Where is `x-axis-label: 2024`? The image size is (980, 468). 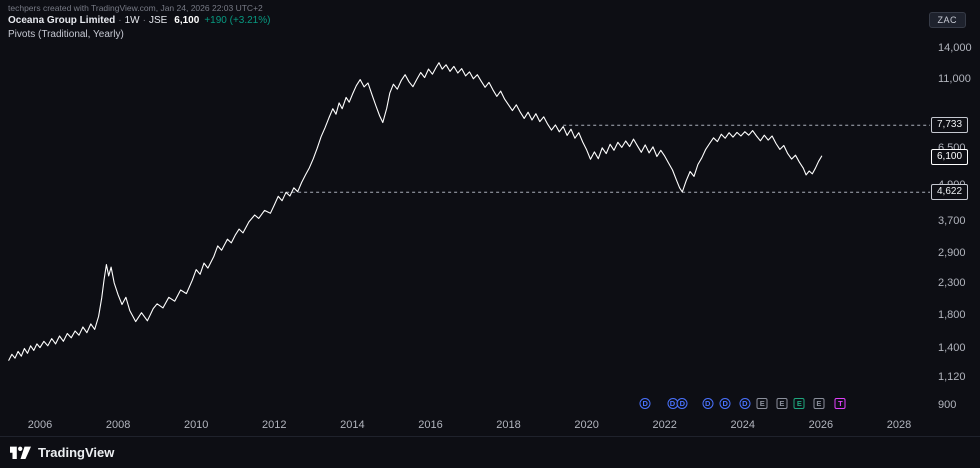
x-axis-label: 2024 is located at coordinates (743, 425).